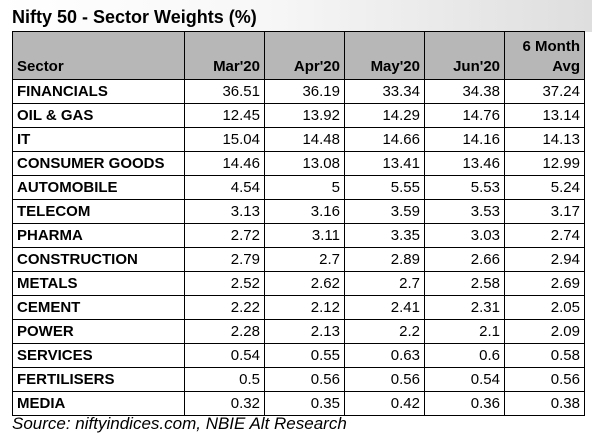 Image resolution: width=592 pixels, height=440 pixels. I want to click on month-value-cell: 3.11, so click(304, 235).